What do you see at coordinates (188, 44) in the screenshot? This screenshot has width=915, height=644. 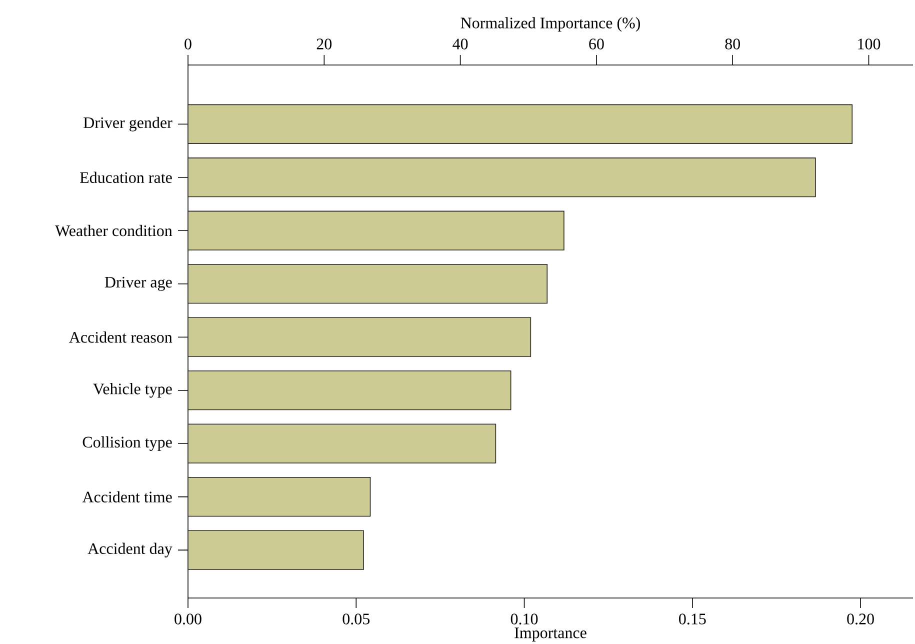 I see `x2-tick-label: 0` at bounding box center [188, 44].